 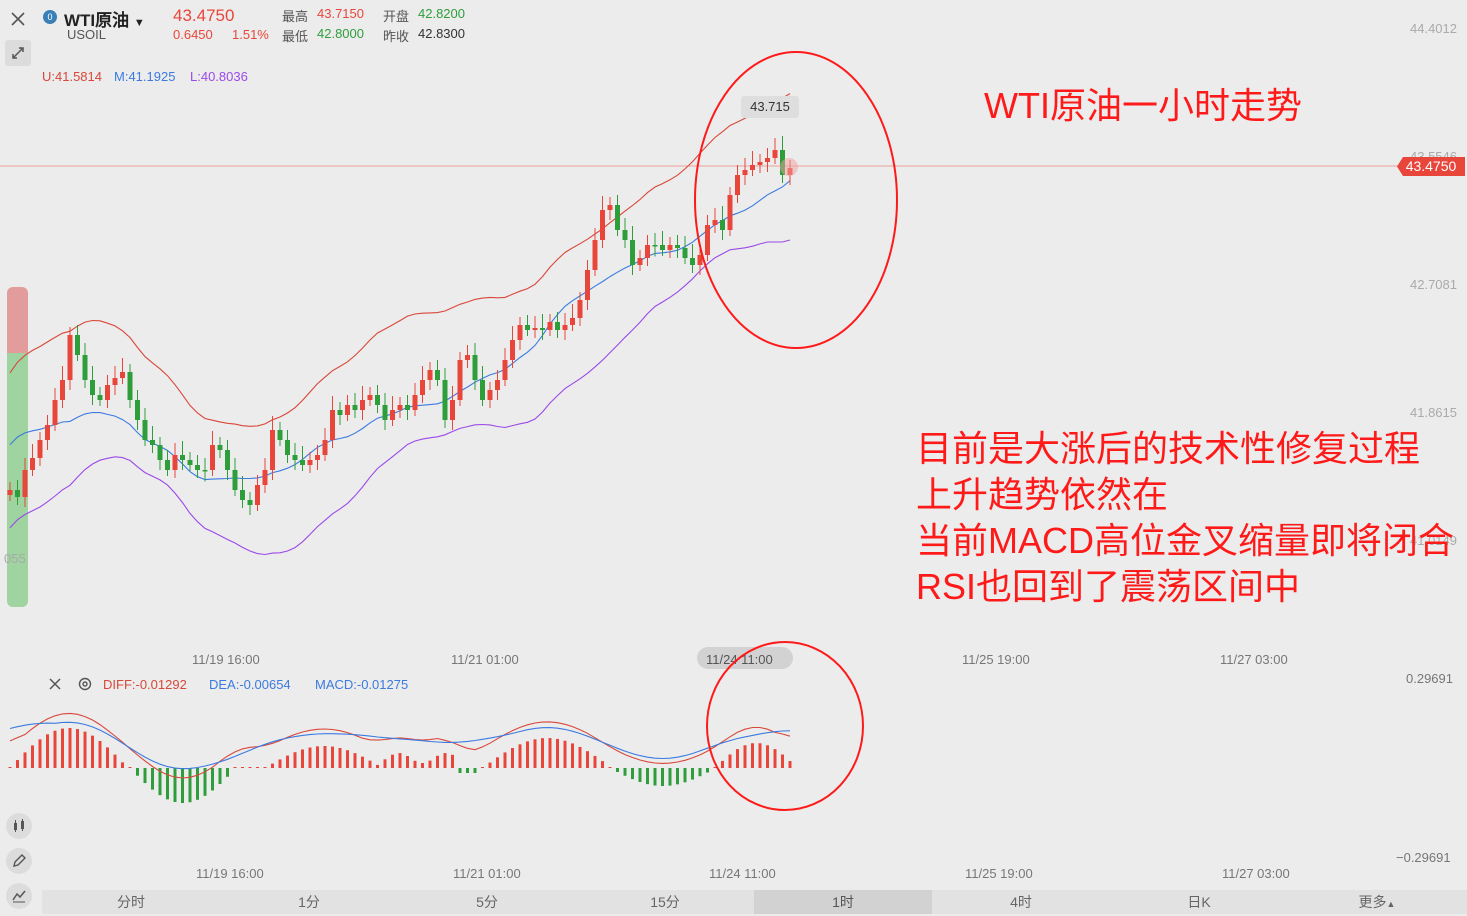 I want to click on last-price: 43.4750, so click(x=204, y=15).